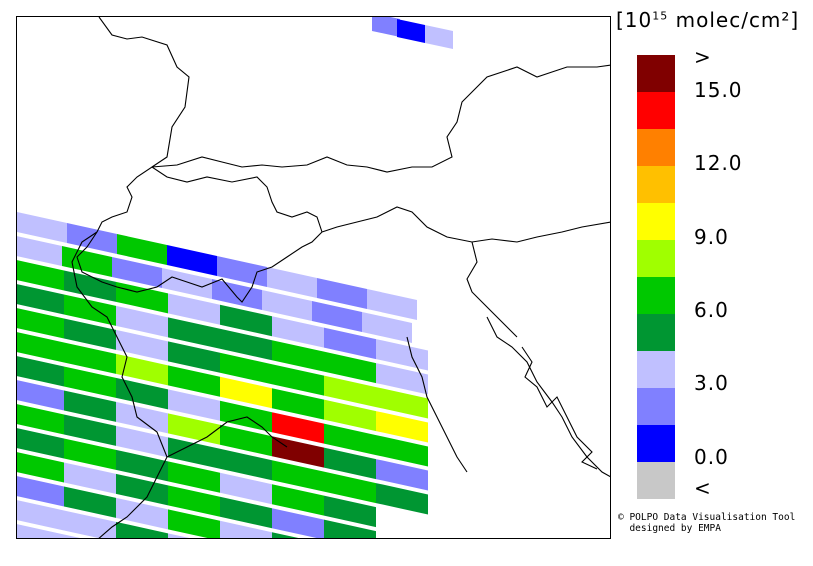 The width and height of the screenshot is (813, 566). Describe the element at coordinates (734, 20) in the screenshot. I see `unit-rest: molec/cm²]` at that location.